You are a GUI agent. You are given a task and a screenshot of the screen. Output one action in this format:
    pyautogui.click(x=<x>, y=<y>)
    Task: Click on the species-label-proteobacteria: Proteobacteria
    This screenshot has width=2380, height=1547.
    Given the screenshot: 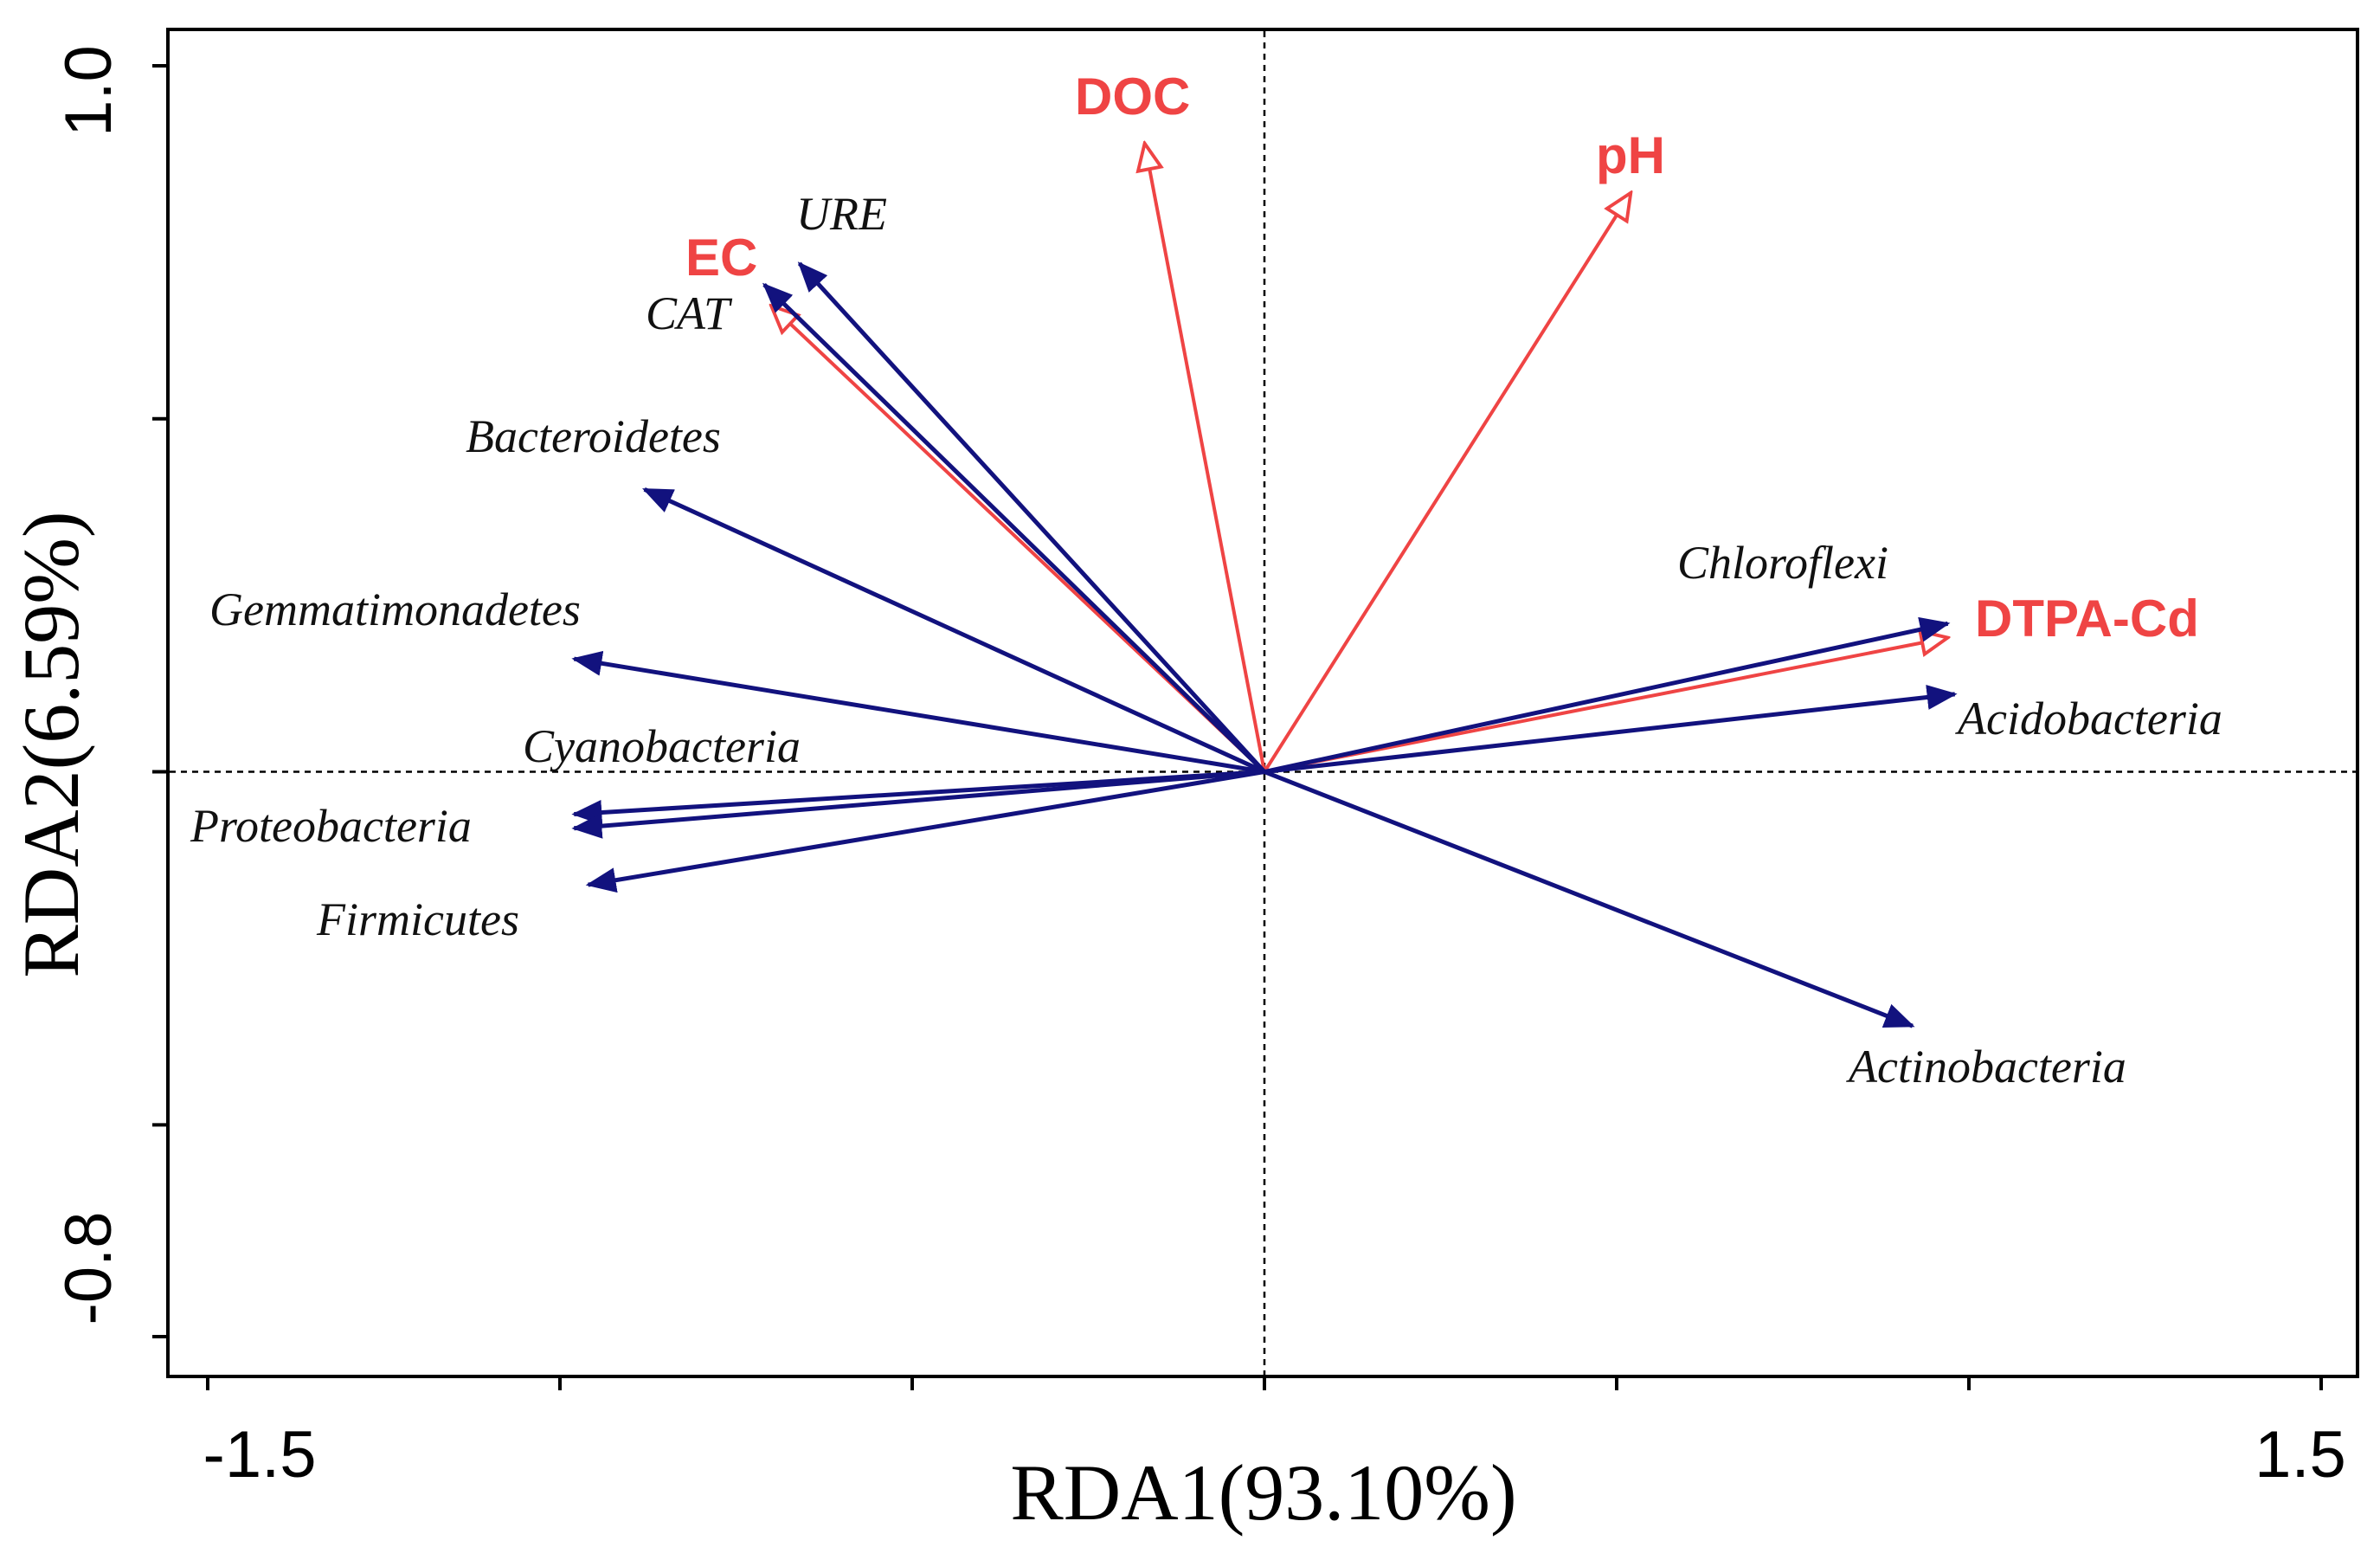 What is the action you would take?
    pyautogui.click(x=331, y=826)
    